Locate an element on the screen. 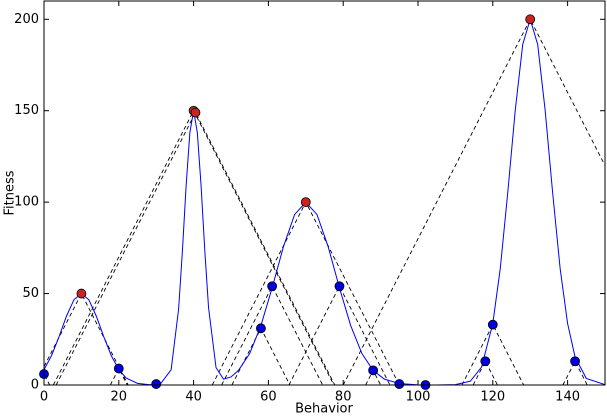  y-axis-label: Fitness is located at coordinates (10, 192).